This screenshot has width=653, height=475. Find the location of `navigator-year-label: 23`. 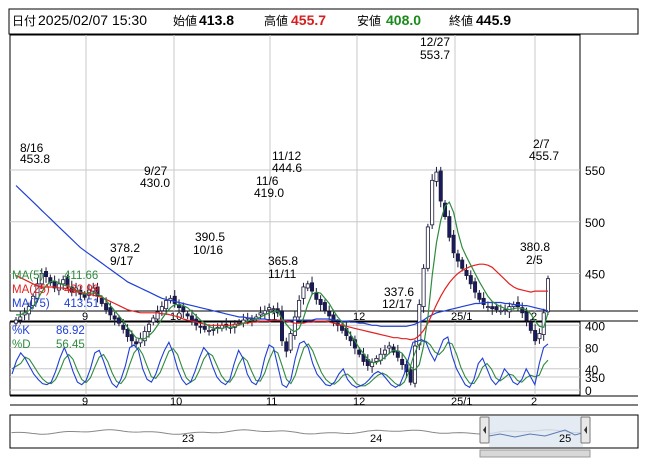

navigator-year-label: 23 is located at coordinates (188, 439).